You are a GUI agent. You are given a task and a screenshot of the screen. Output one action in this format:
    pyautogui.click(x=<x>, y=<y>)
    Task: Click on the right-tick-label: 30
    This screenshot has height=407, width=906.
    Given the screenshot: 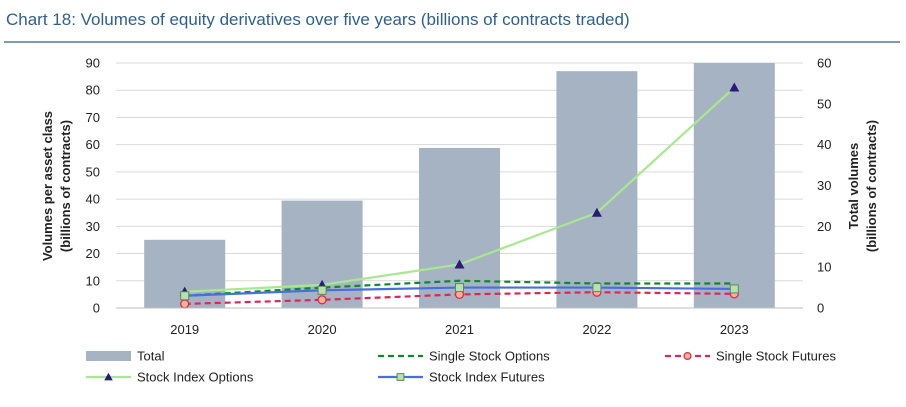 What is the action you would take?
    pyautogui.click(x=824, y=185)
    